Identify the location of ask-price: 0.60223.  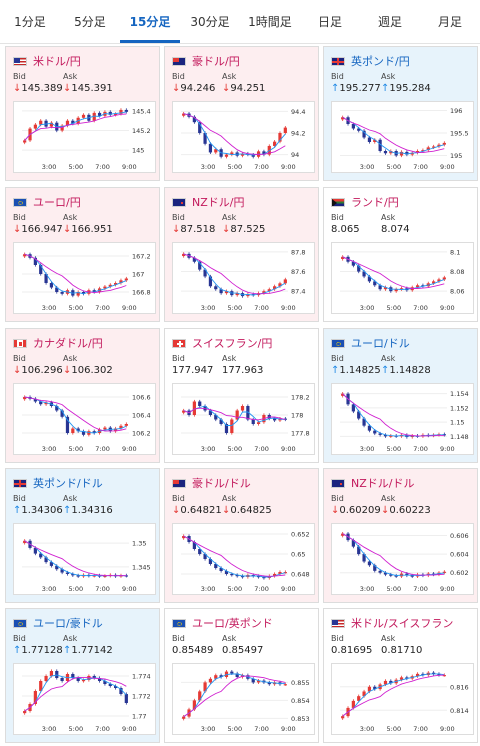
(410, 510).